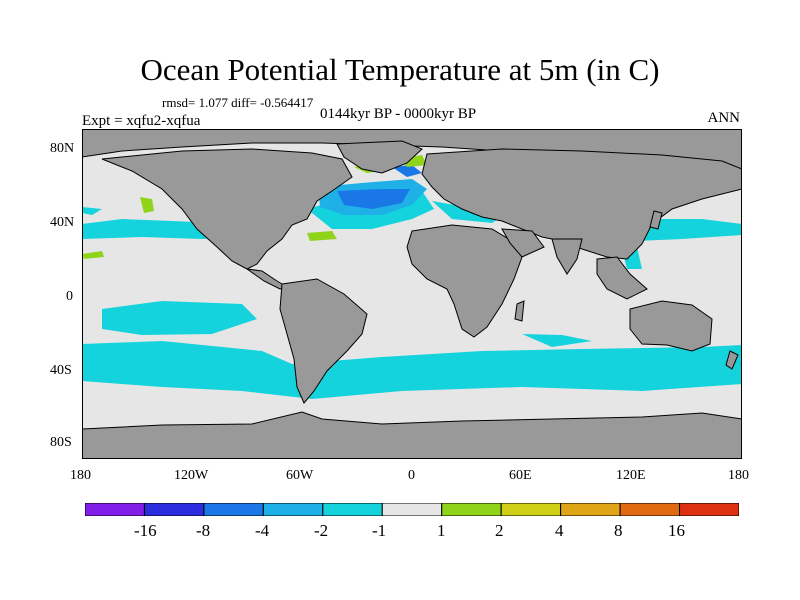  Describe the element at coordinates (676, 530) in the screenshot. I see `colorbar-label: 16` at that location.